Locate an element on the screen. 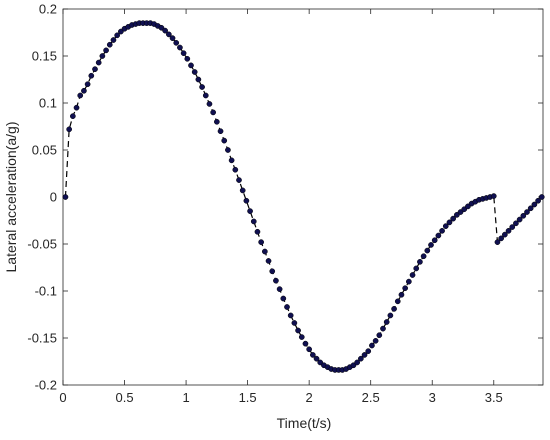  x-tick-label: 1 is located at coordinates (185, 397).